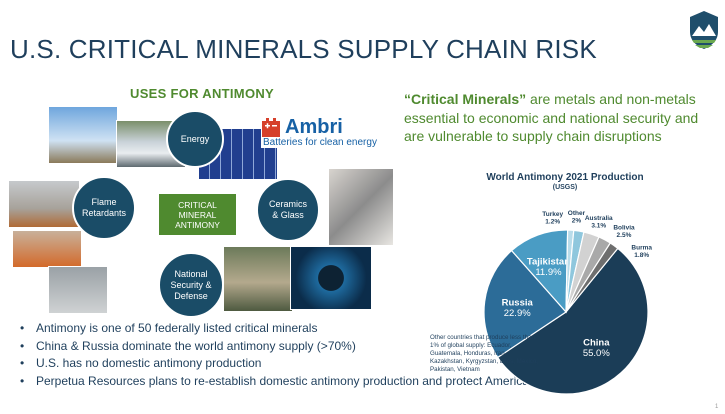  I want to click on bullet-item: U.S. has no domestic antimony production, so click(294, 364).